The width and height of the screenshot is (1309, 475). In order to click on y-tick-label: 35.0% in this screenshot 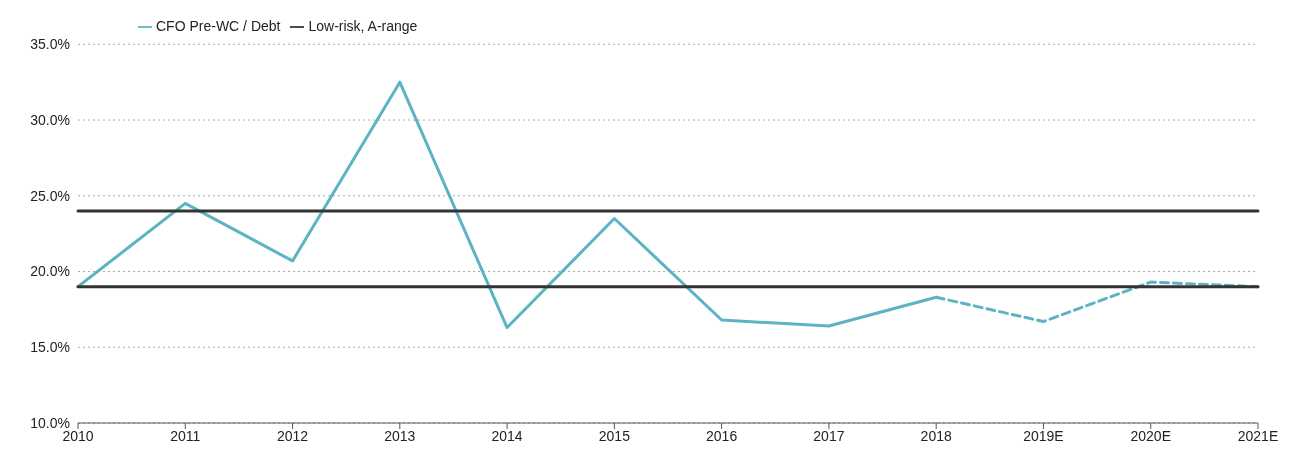, I will do `click(50, 44)`.